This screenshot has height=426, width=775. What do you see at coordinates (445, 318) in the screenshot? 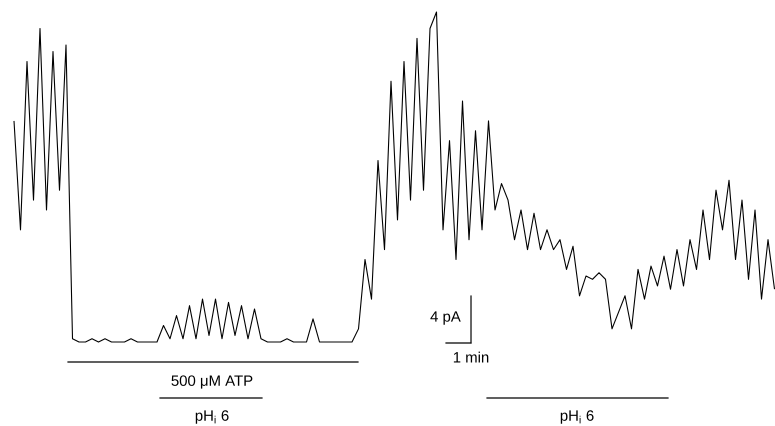
I see `annotation: 4 pA` at bounding box center [445, 318].